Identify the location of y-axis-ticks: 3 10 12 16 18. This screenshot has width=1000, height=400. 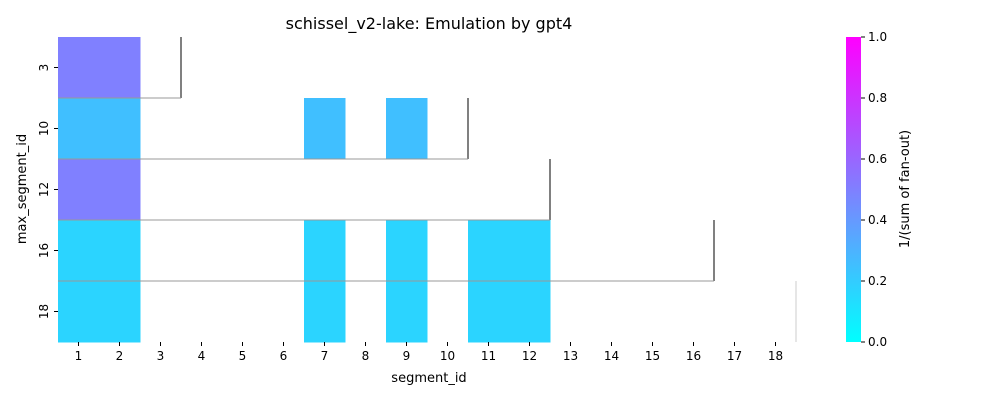
(47, 191).